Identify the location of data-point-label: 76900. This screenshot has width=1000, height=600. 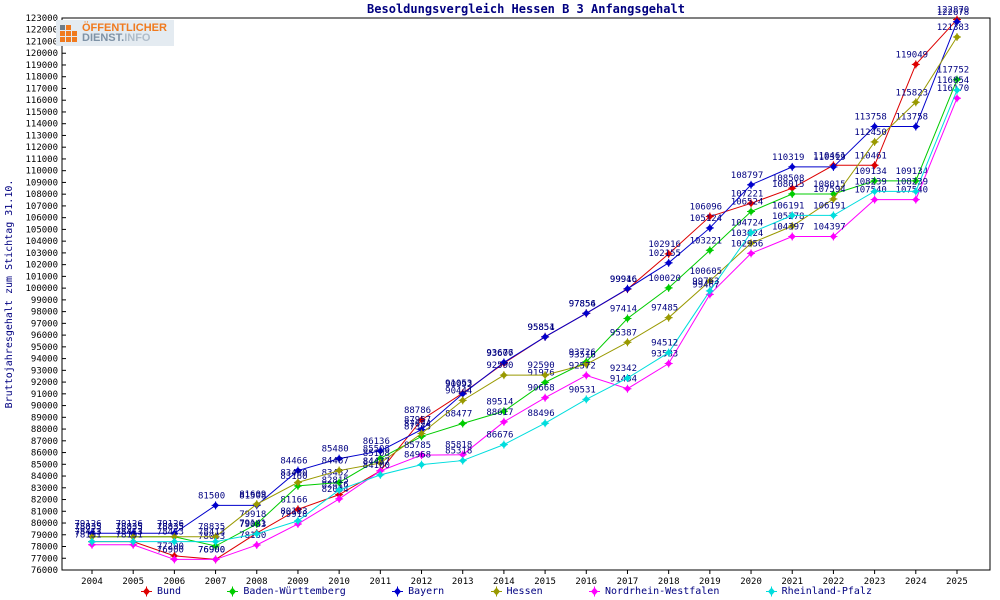
(211, 550).